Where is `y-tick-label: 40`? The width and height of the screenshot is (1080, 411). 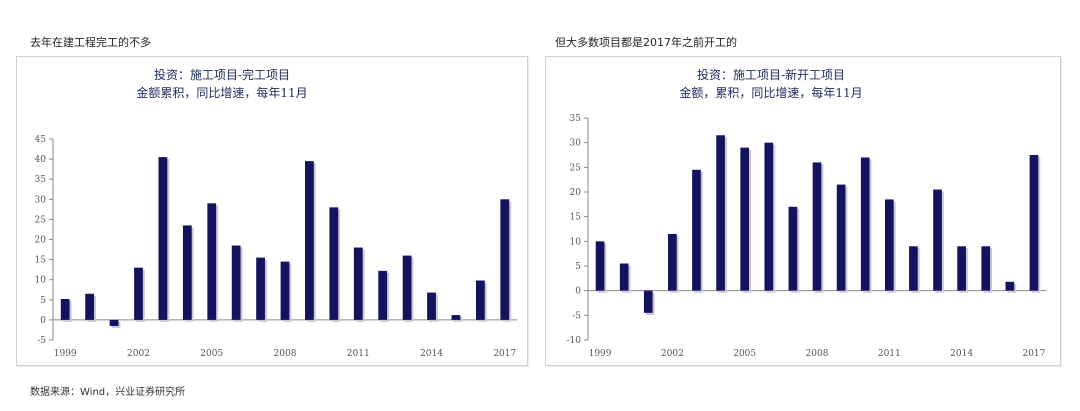 y-tick-label: 40 is located at coordinates (41, 160).